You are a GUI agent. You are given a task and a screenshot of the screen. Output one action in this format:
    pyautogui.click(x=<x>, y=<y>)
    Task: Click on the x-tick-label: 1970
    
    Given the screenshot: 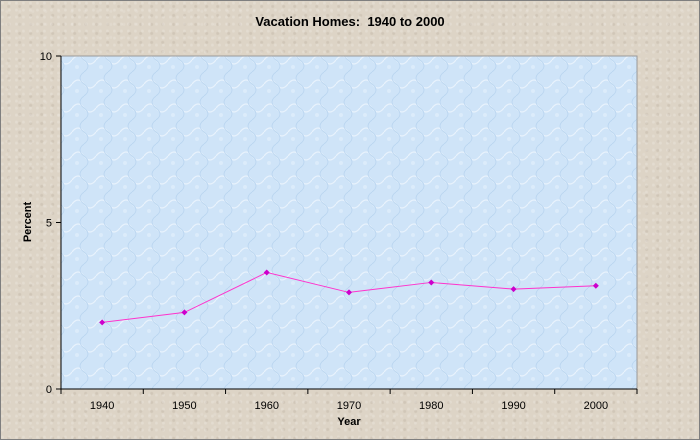 What is the action you would take?
    pyautogui.click(x=349, y=406)
    